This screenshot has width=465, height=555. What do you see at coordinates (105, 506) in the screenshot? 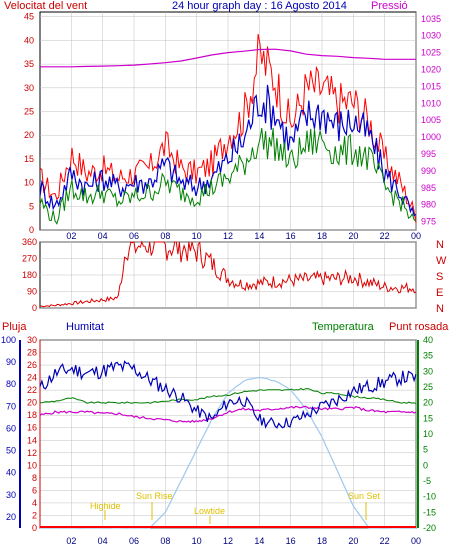
I see `annotation-hightide: Highide` at bounding box center [105, 506].